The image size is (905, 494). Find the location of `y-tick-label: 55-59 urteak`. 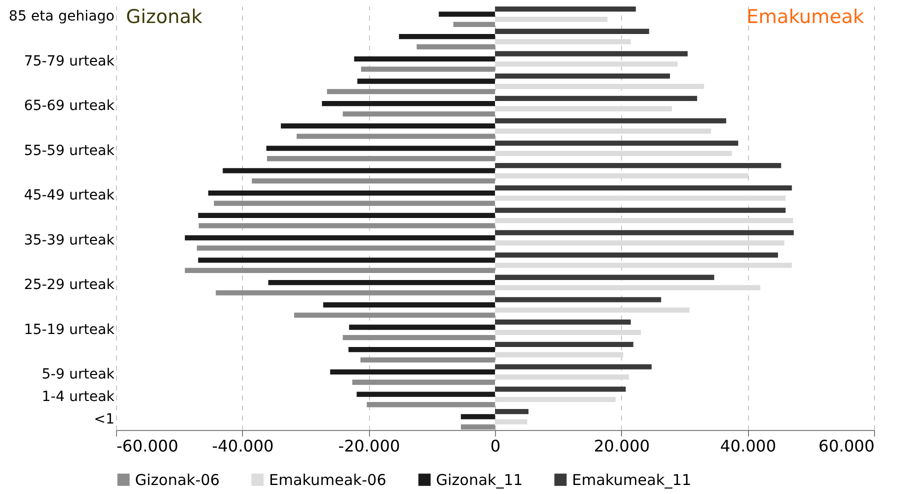

y-tick-label: 55-59 urteak is located at coordinates (70, 150).